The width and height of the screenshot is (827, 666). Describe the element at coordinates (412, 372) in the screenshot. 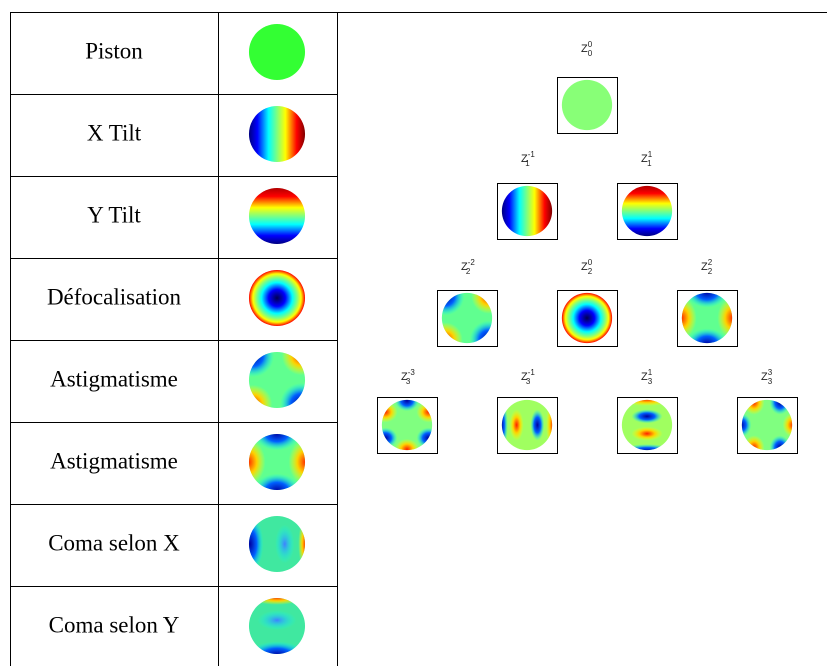

I see `label-sup: -3` at that location.